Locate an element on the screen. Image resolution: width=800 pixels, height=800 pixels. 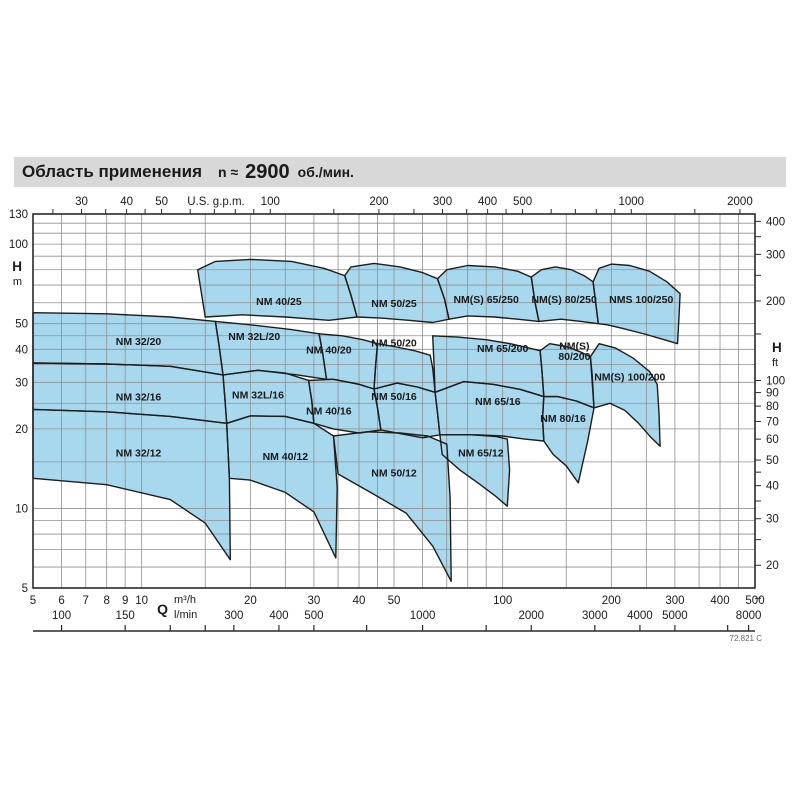
head-m-tick-label: 50 is located at coordinates (21, 325).